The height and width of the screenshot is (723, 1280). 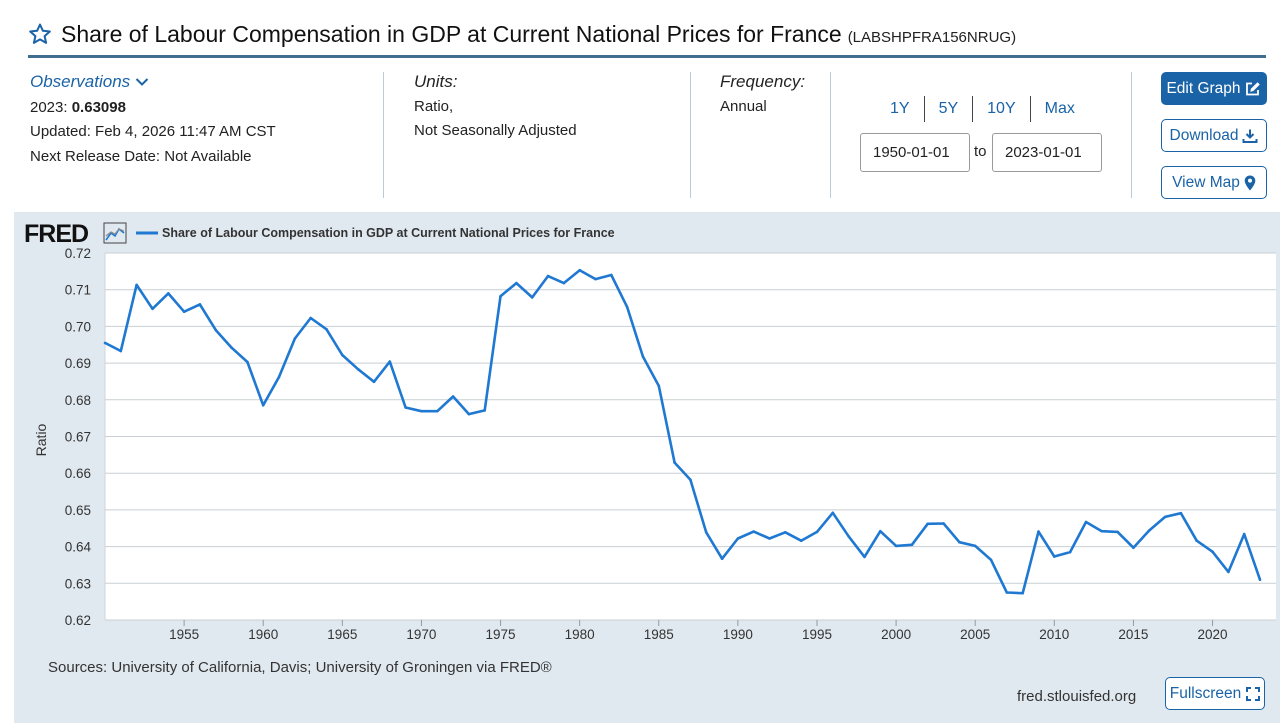 What do you see at coordinates (78, 363) in the screenshot?
I see `y-tick-label: 0.69` at bounding box center [78, 363].